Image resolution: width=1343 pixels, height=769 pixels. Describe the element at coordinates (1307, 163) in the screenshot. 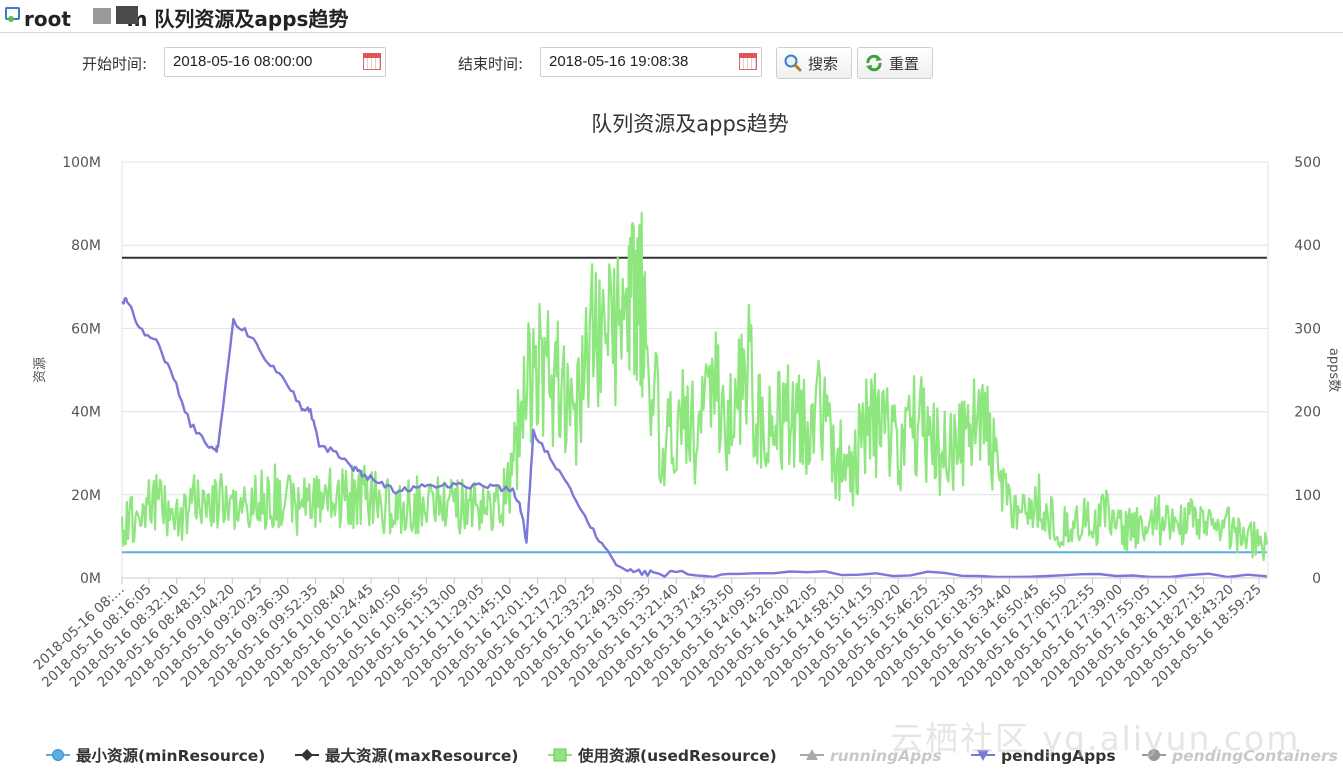

I see `y-right-tick-label: 500` at that location.